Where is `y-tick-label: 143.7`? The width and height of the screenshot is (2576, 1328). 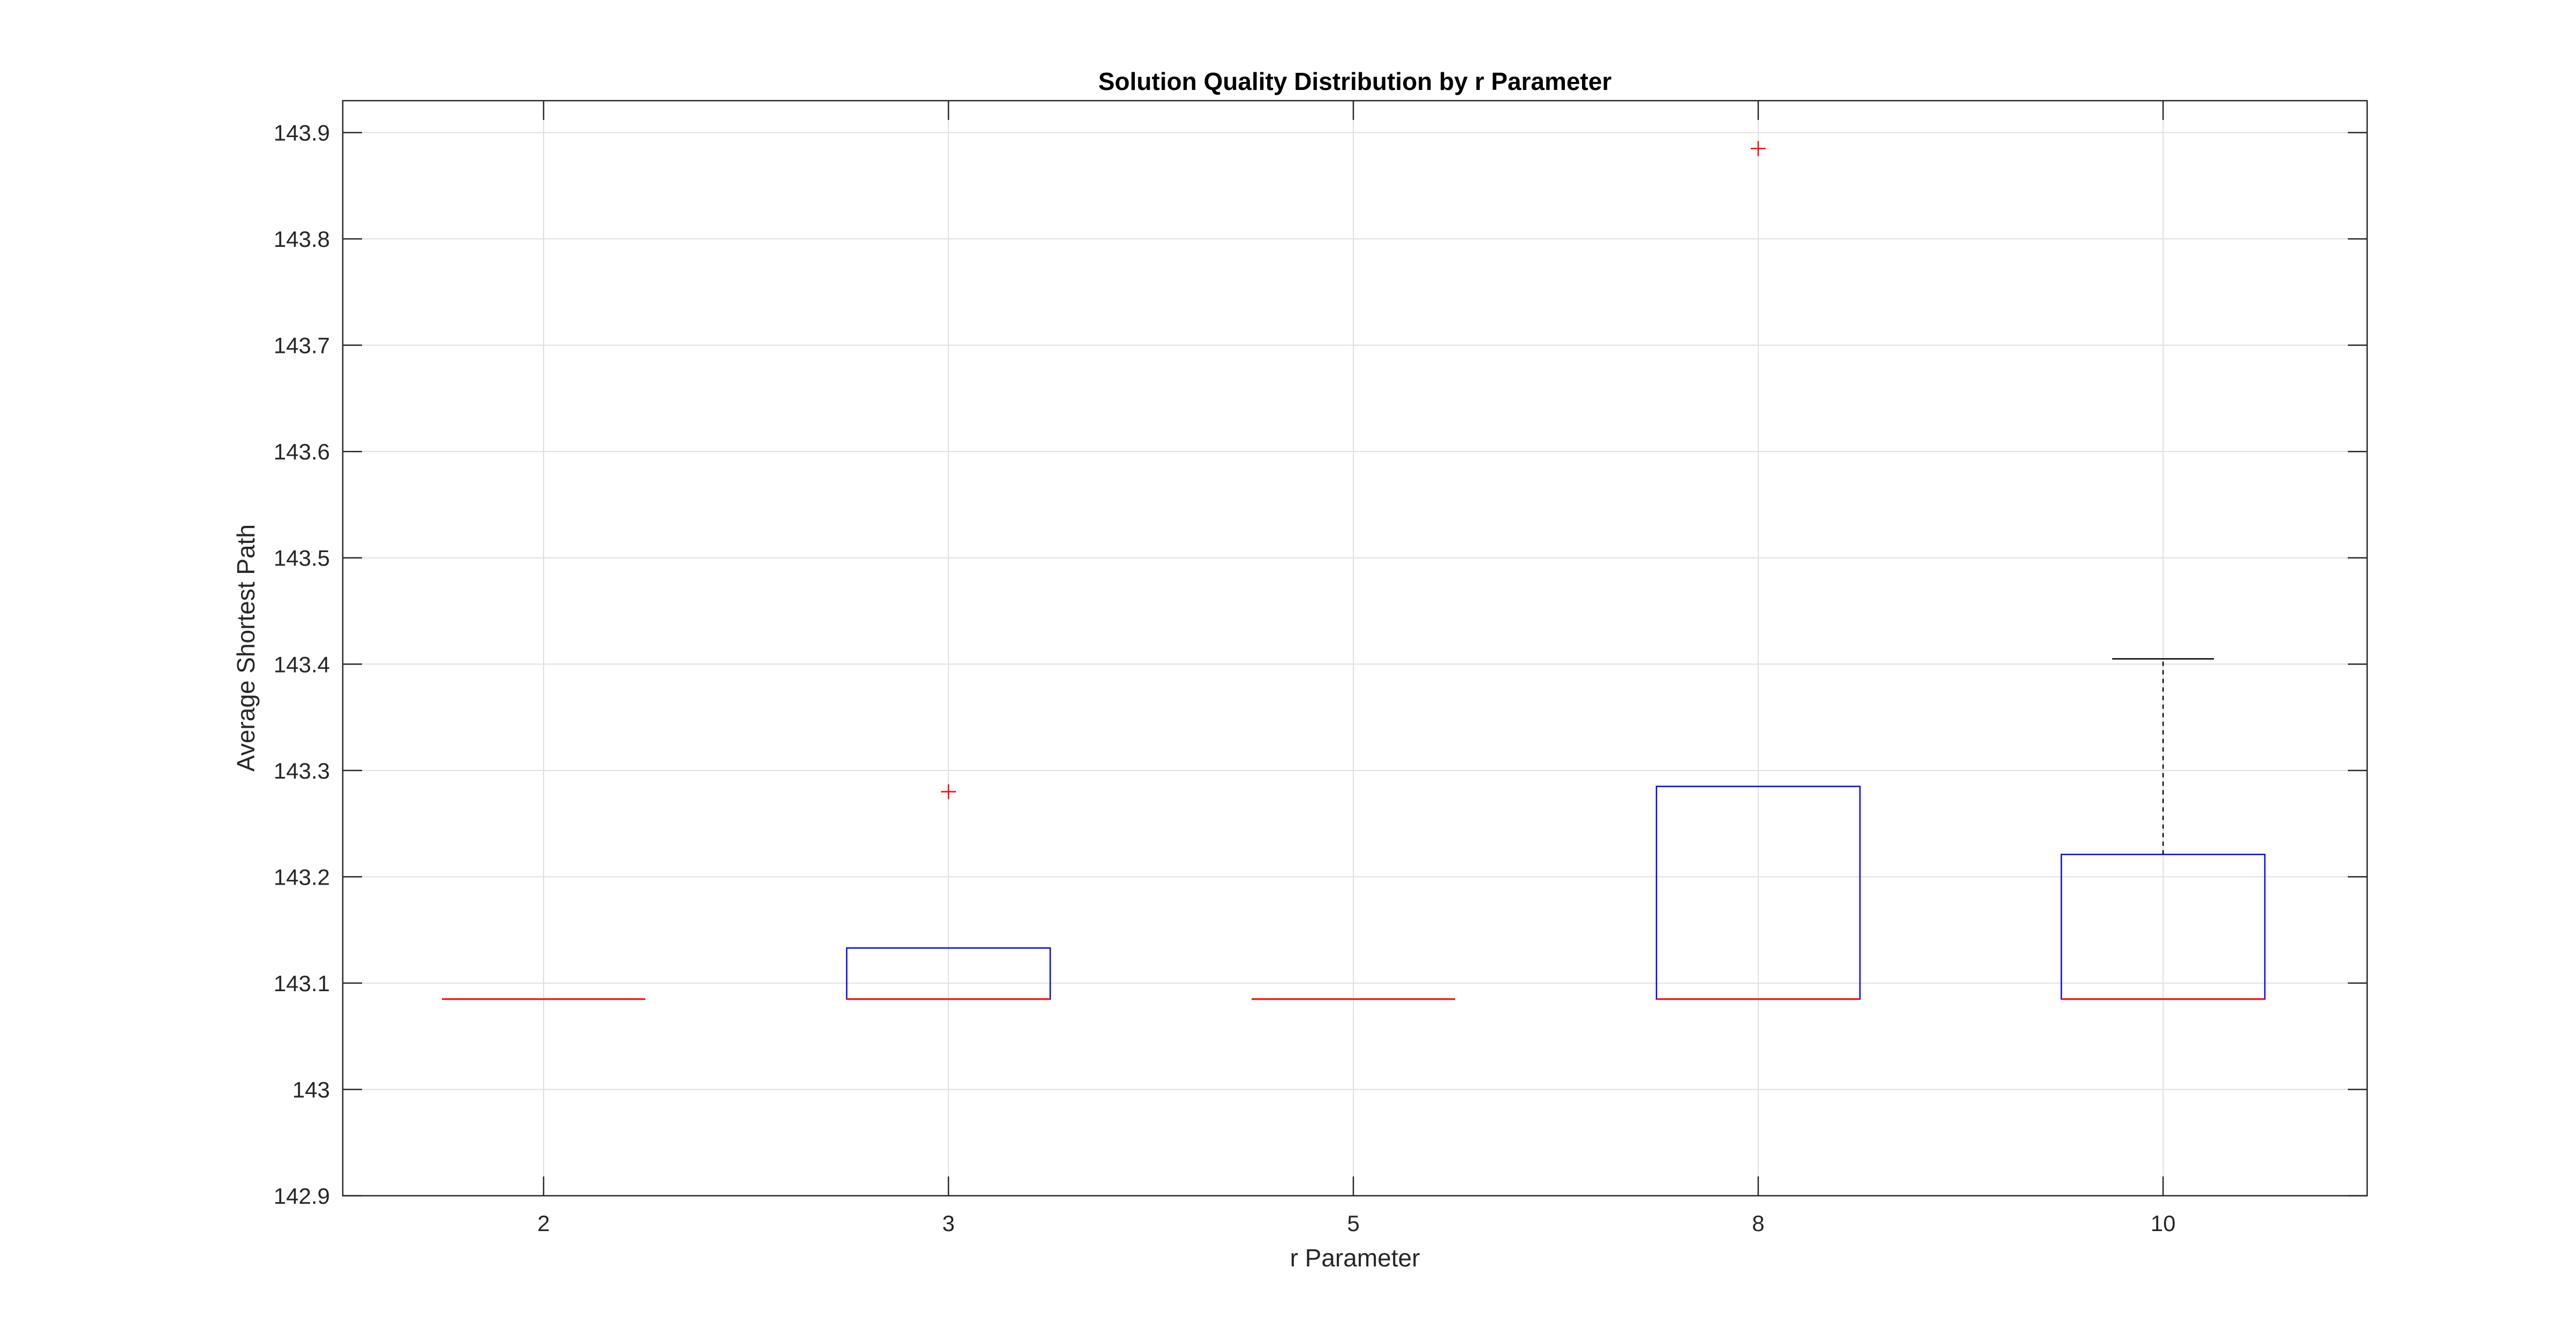
y-tick-label: 143.7 is located at coordinates (302, 345).